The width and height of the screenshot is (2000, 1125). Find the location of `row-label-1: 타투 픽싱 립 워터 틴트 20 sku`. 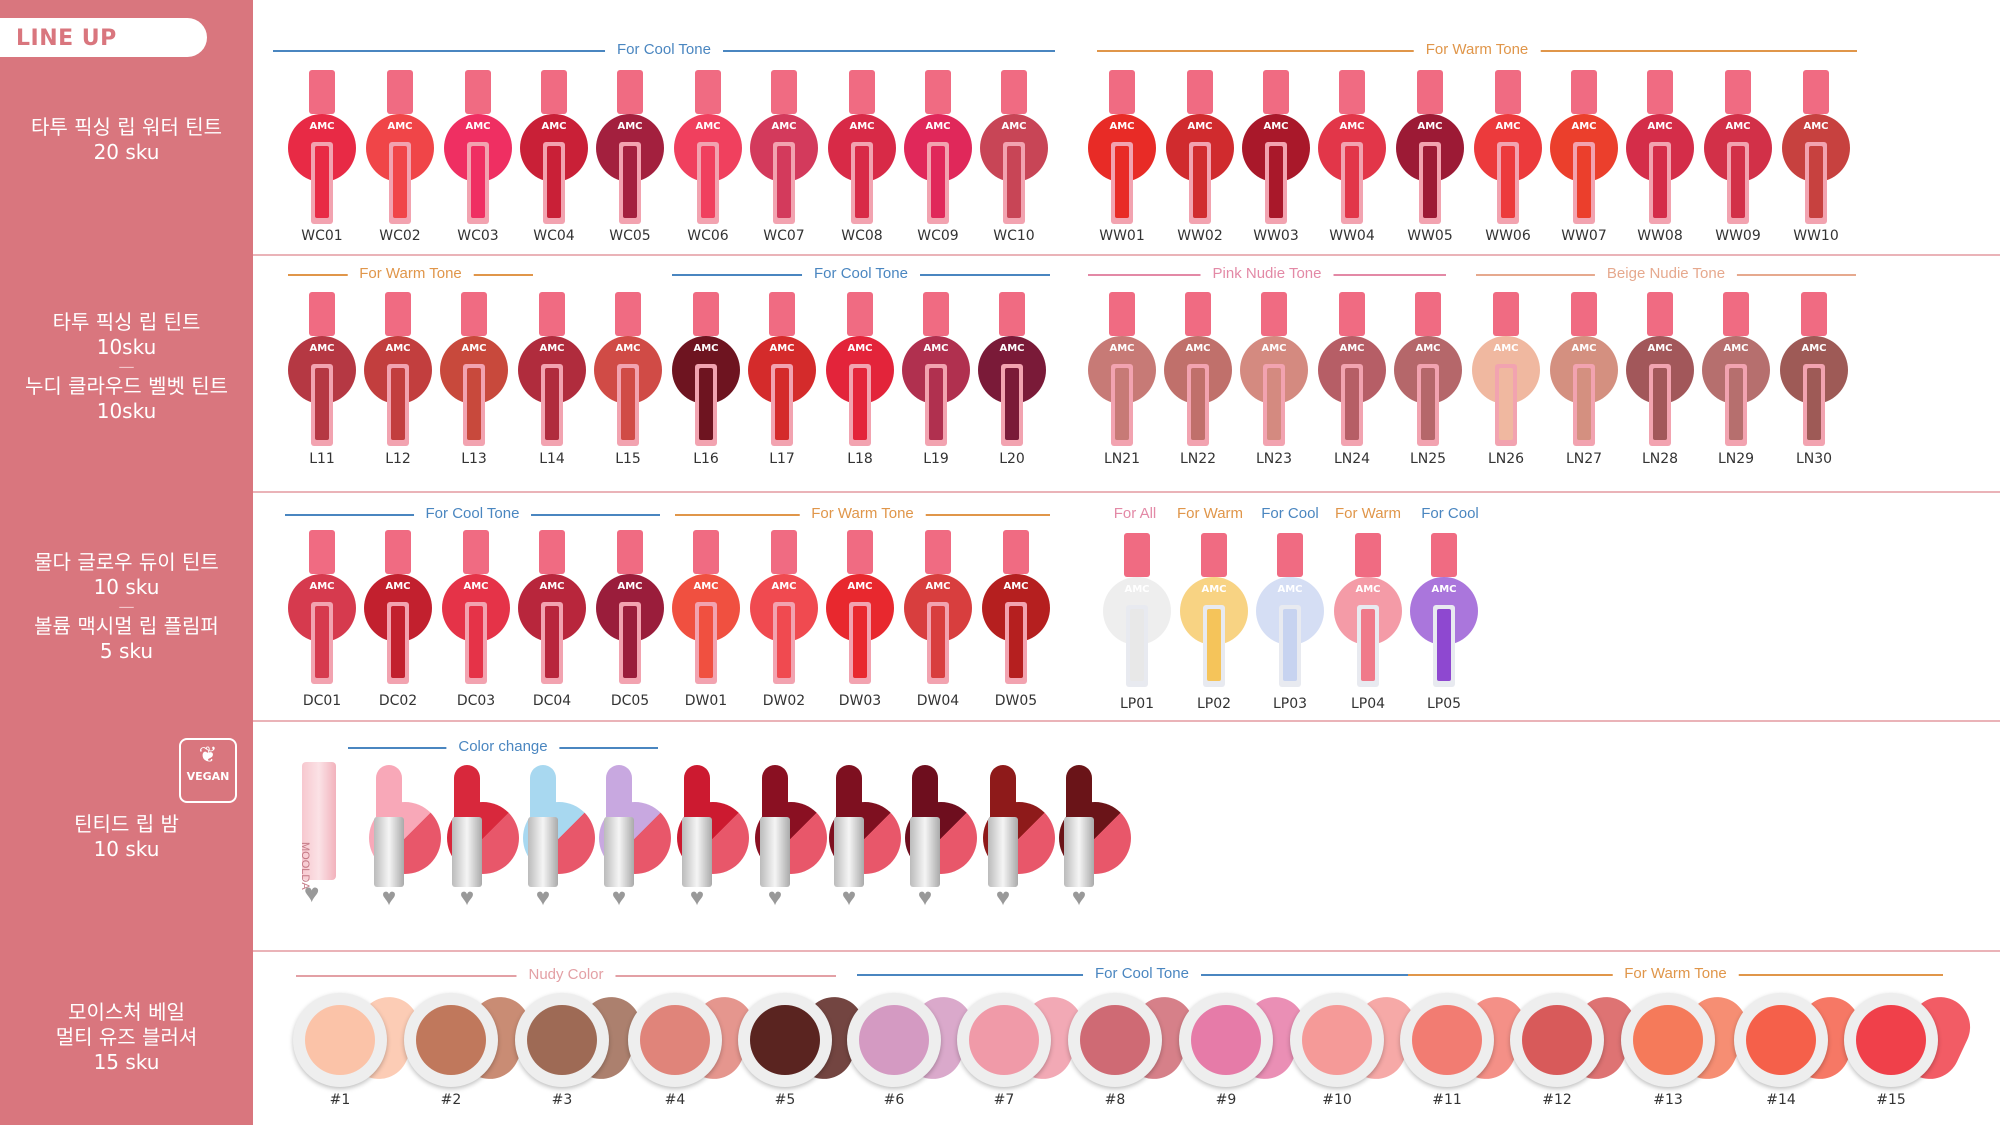

row-label-1: 타투 픽싱 립 워터 틴트 20 sku is located at coordinates (126, 139).